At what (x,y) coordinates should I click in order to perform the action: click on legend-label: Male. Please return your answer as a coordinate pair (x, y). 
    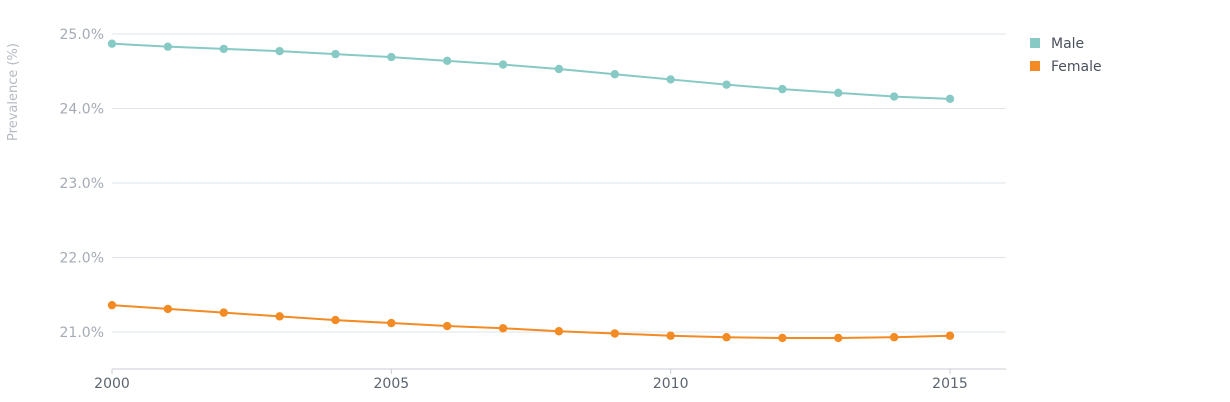
    Looking at the image, I should click on (1067, 44).